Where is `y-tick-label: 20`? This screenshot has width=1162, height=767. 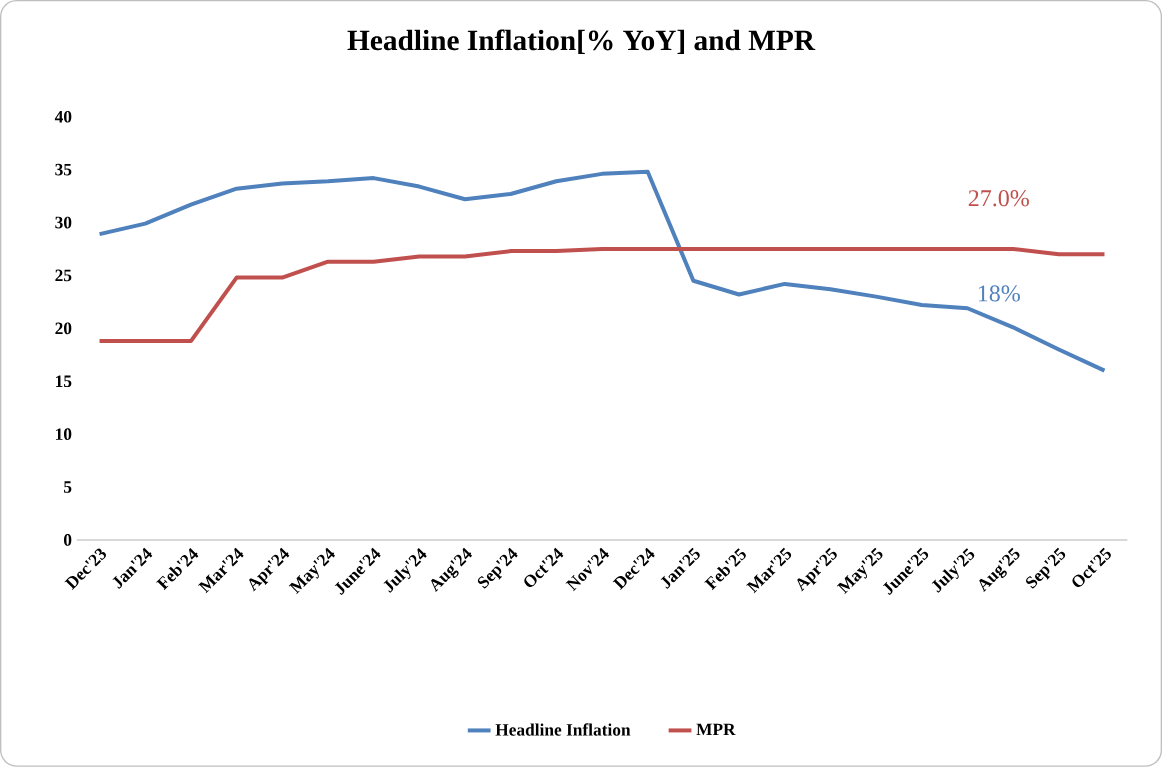
y-tick-label: 20 is located at coordinates (63, 328).